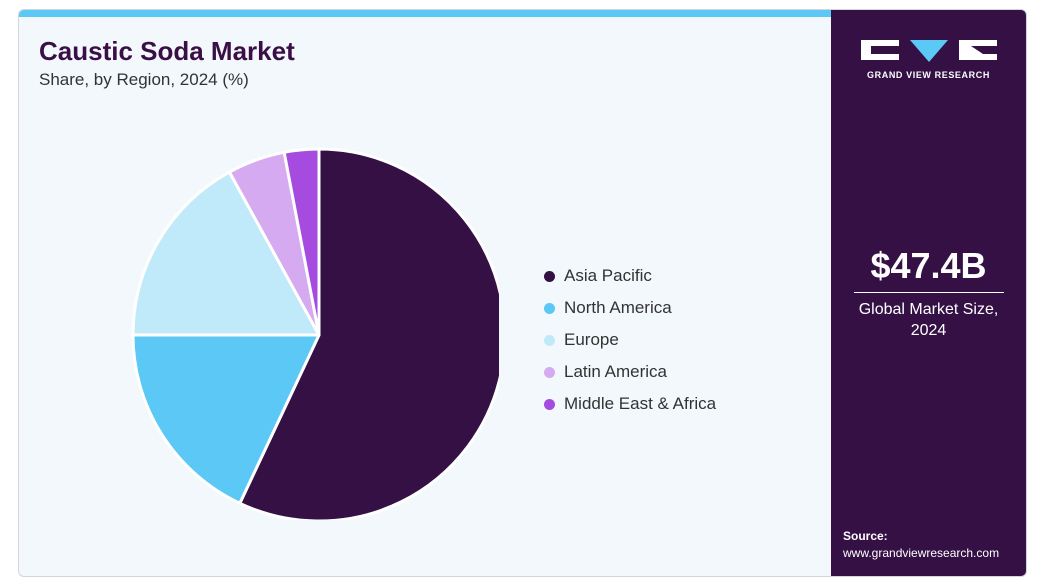 This screenshot has height=581, width=1042. I want to click on legend-item: North America, so click(630, 308).